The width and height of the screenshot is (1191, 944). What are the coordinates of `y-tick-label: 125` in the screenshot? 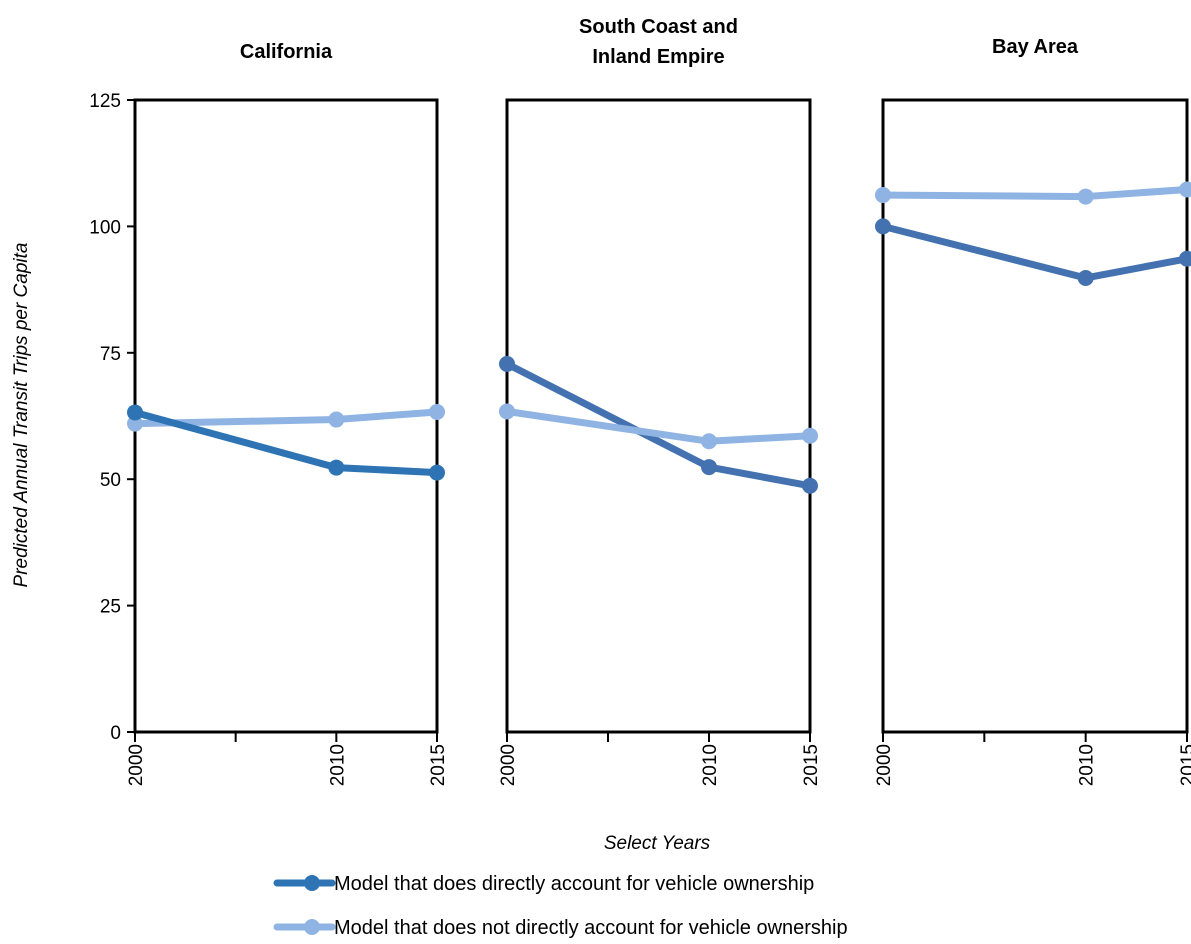 It's located at (105, 101).